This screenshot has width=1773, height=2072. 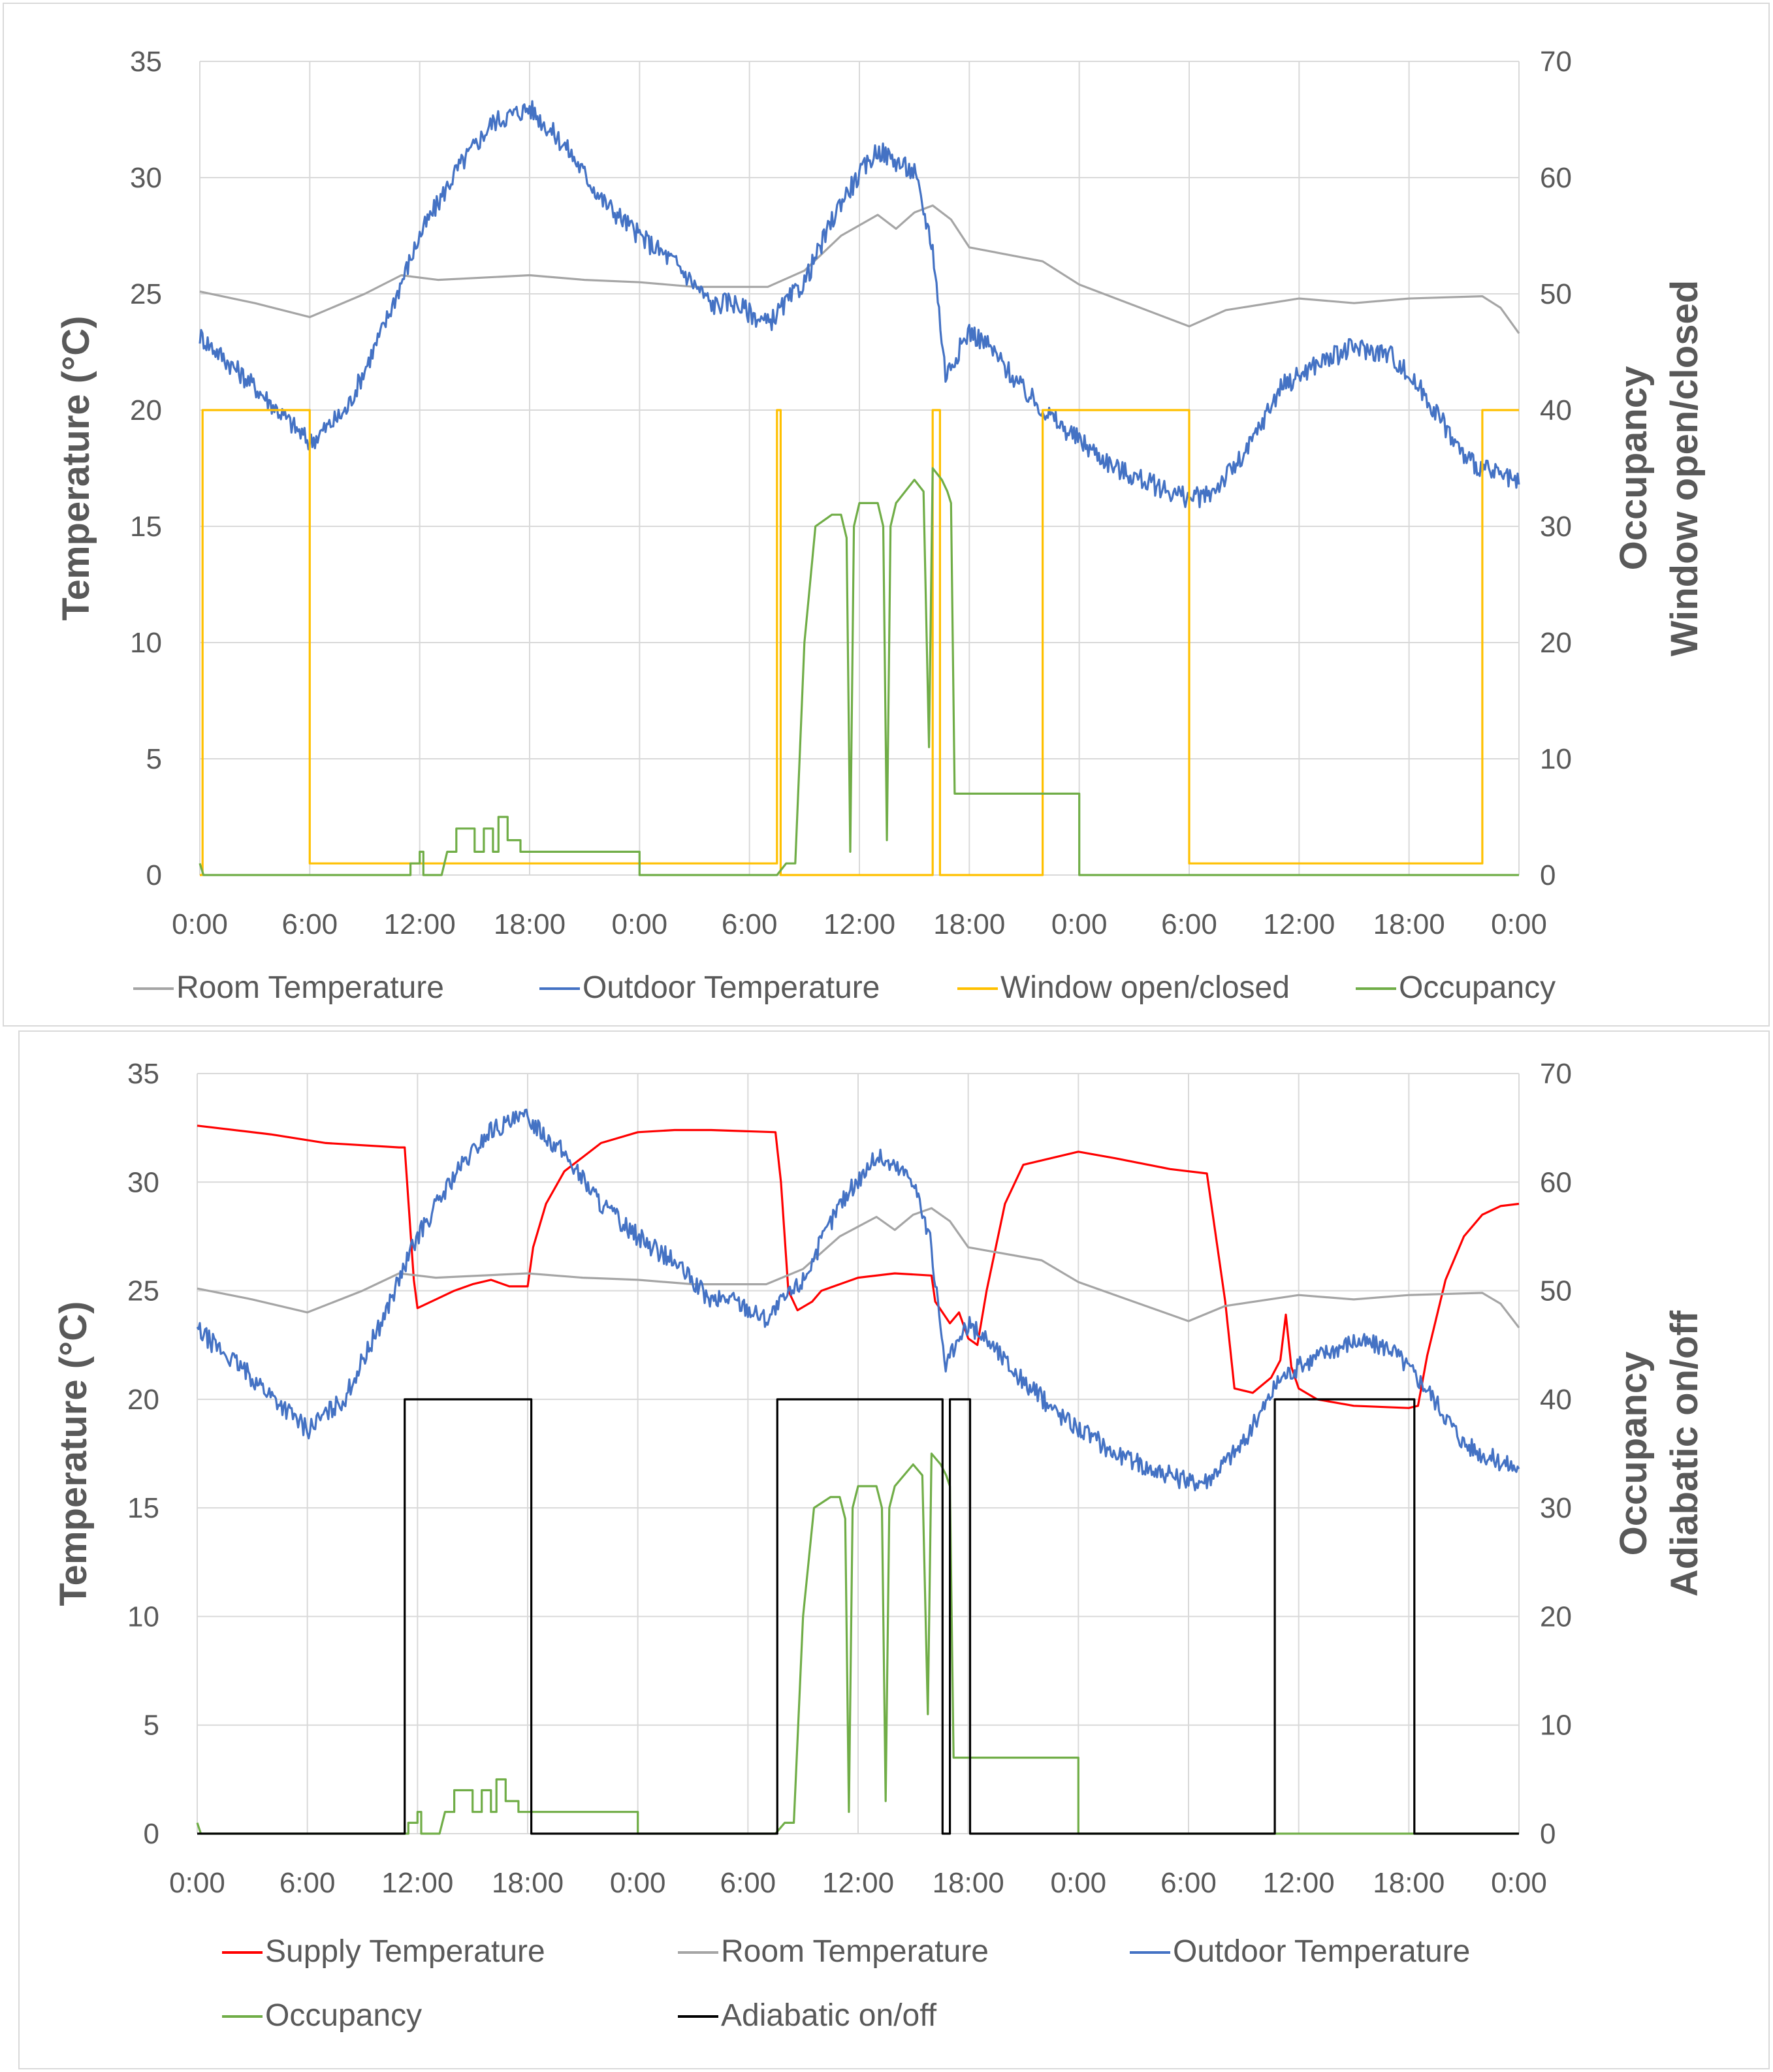 I want to click on y2-axis-title-line2: Window open/closed, so click(x=1684, y=468).